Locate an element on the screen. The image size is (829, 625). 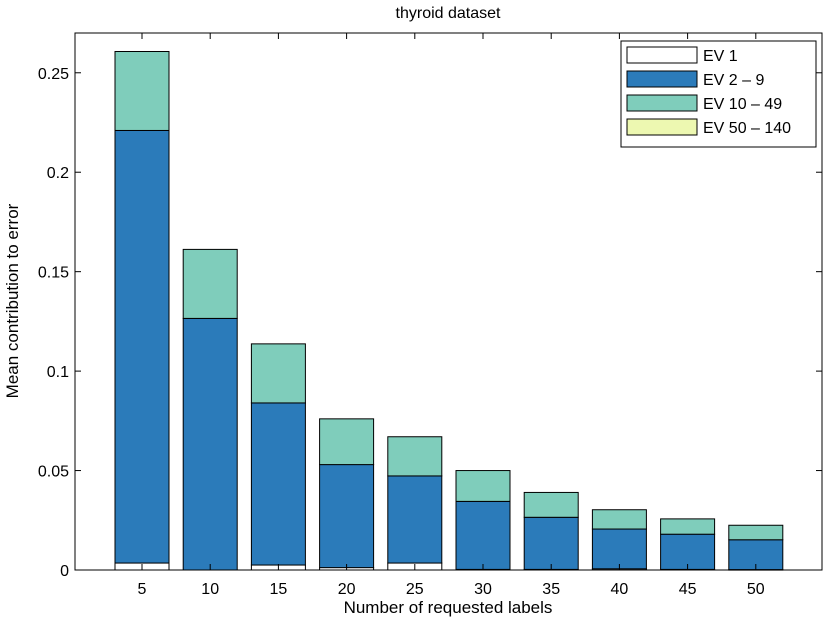
x-tick-label: 5 is located at coordinates (142, 589).